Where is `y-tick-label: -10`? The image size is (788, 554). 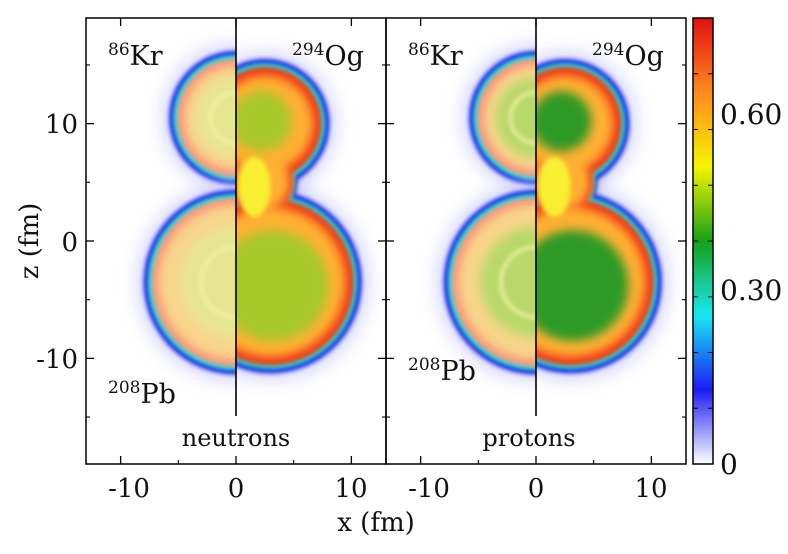
y-tick-label: -10 is located at coordinates (57, 360).